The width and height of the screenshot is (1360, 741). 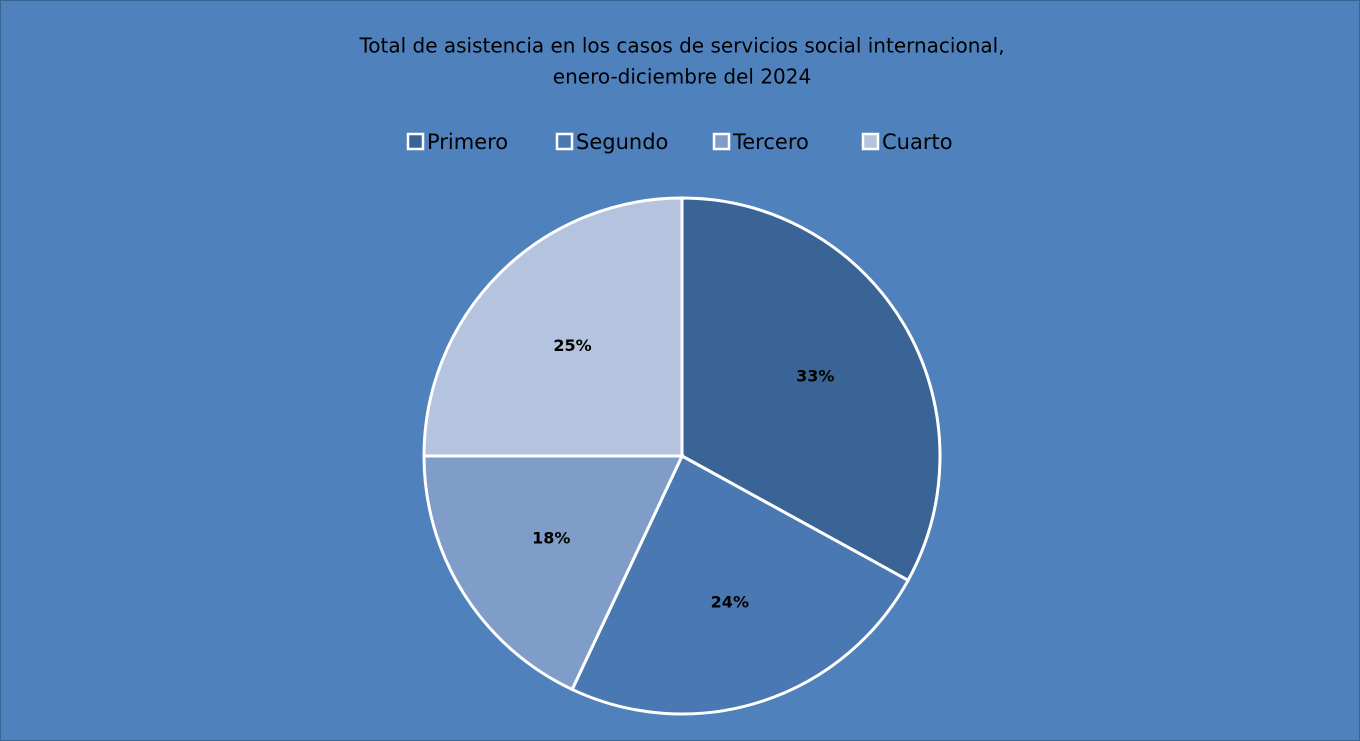 I want to click on data-label: 33%, so click(x=815, y=376).